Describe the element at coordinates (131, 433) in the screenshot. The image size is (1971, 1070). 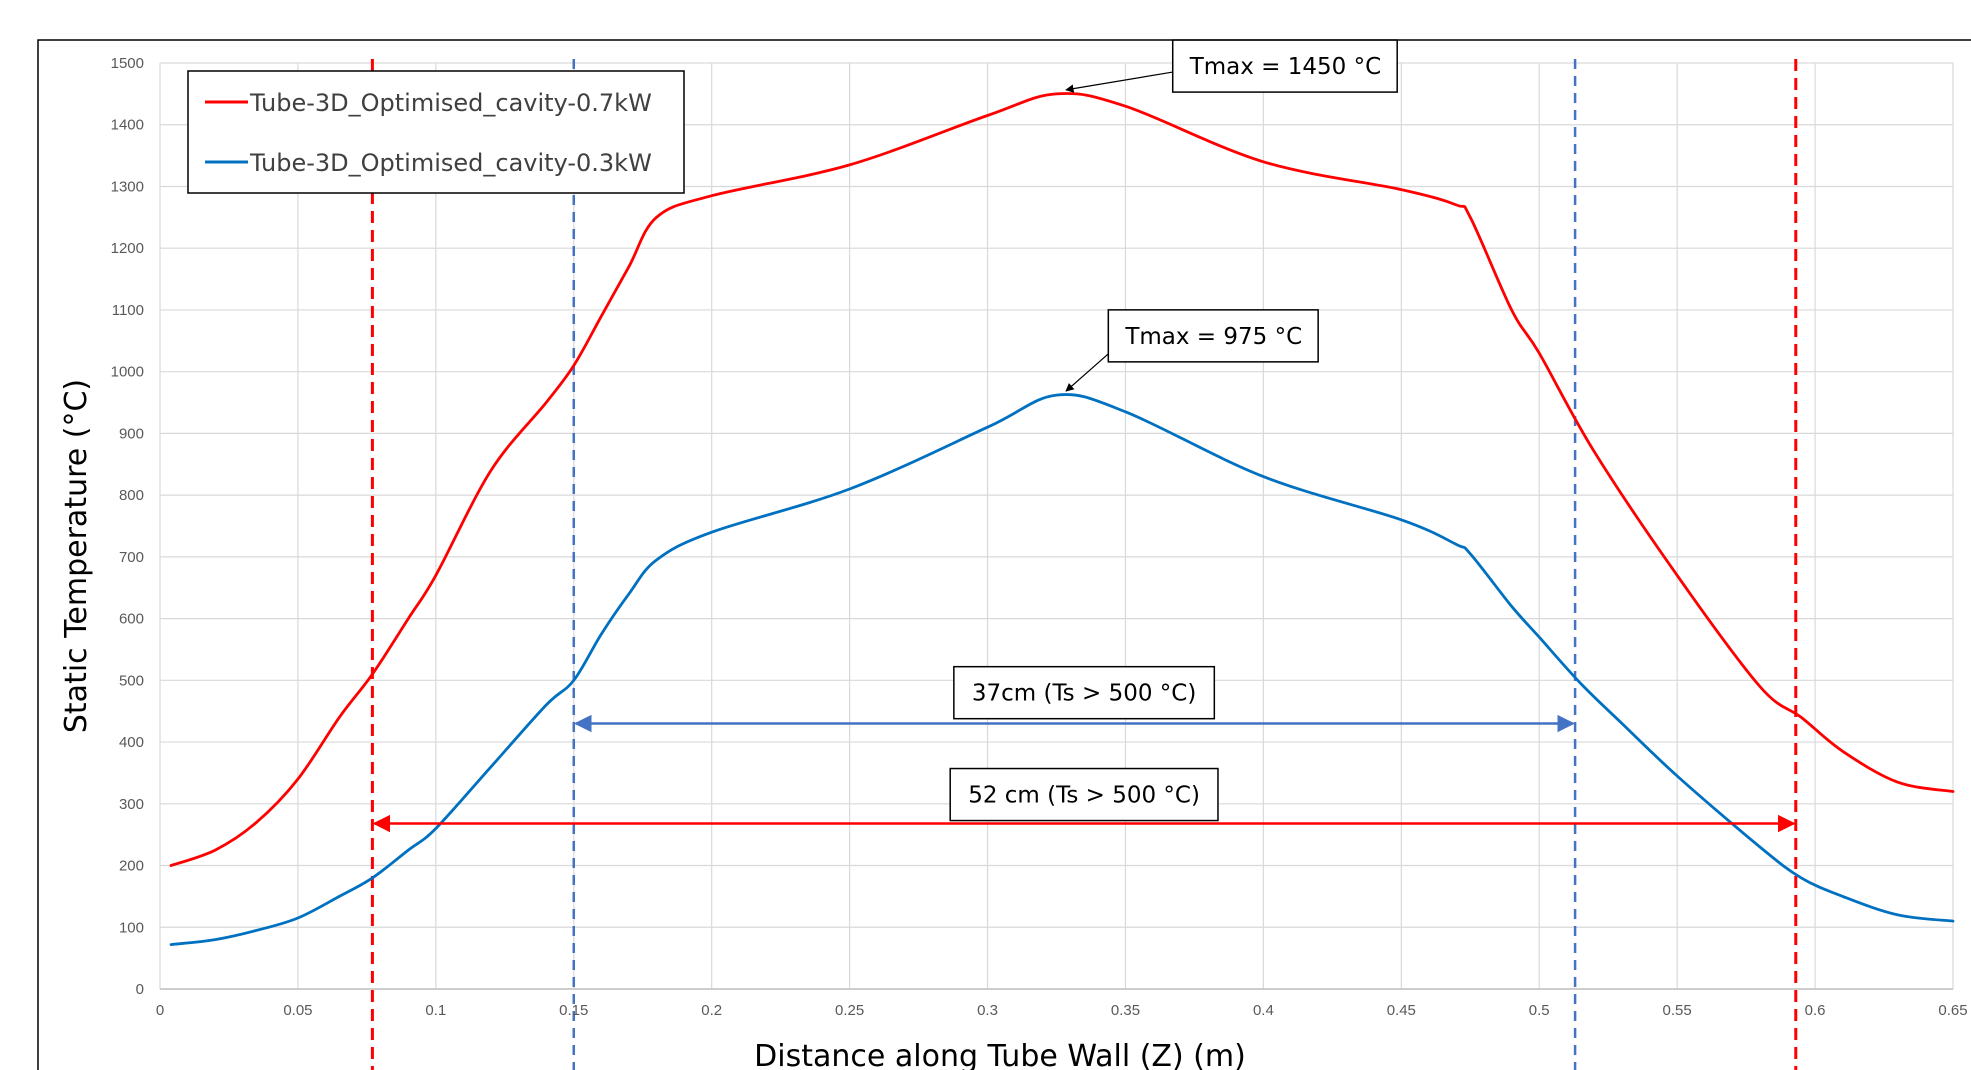
I see `y-tick-label: 900` at that location.